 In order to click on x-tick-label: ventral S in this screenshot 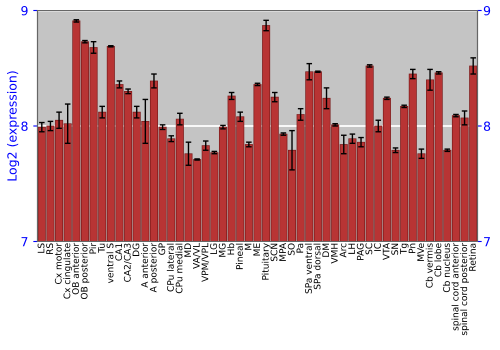, I will do `click(110, 263)`.